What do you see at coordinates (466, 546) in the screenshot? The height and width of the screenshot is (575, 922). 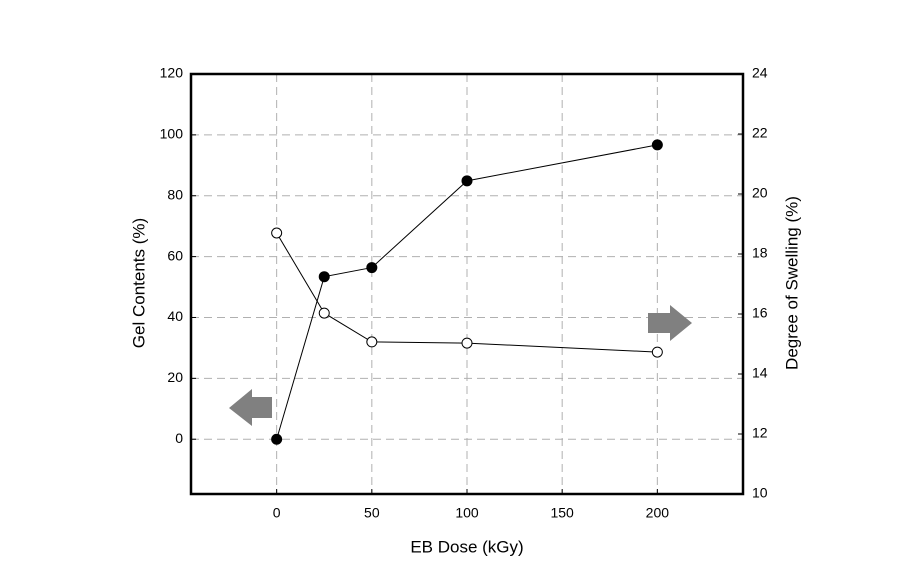 I see `x-axis-title: EB Dose (kGy)` at bounding box center [466, 546].